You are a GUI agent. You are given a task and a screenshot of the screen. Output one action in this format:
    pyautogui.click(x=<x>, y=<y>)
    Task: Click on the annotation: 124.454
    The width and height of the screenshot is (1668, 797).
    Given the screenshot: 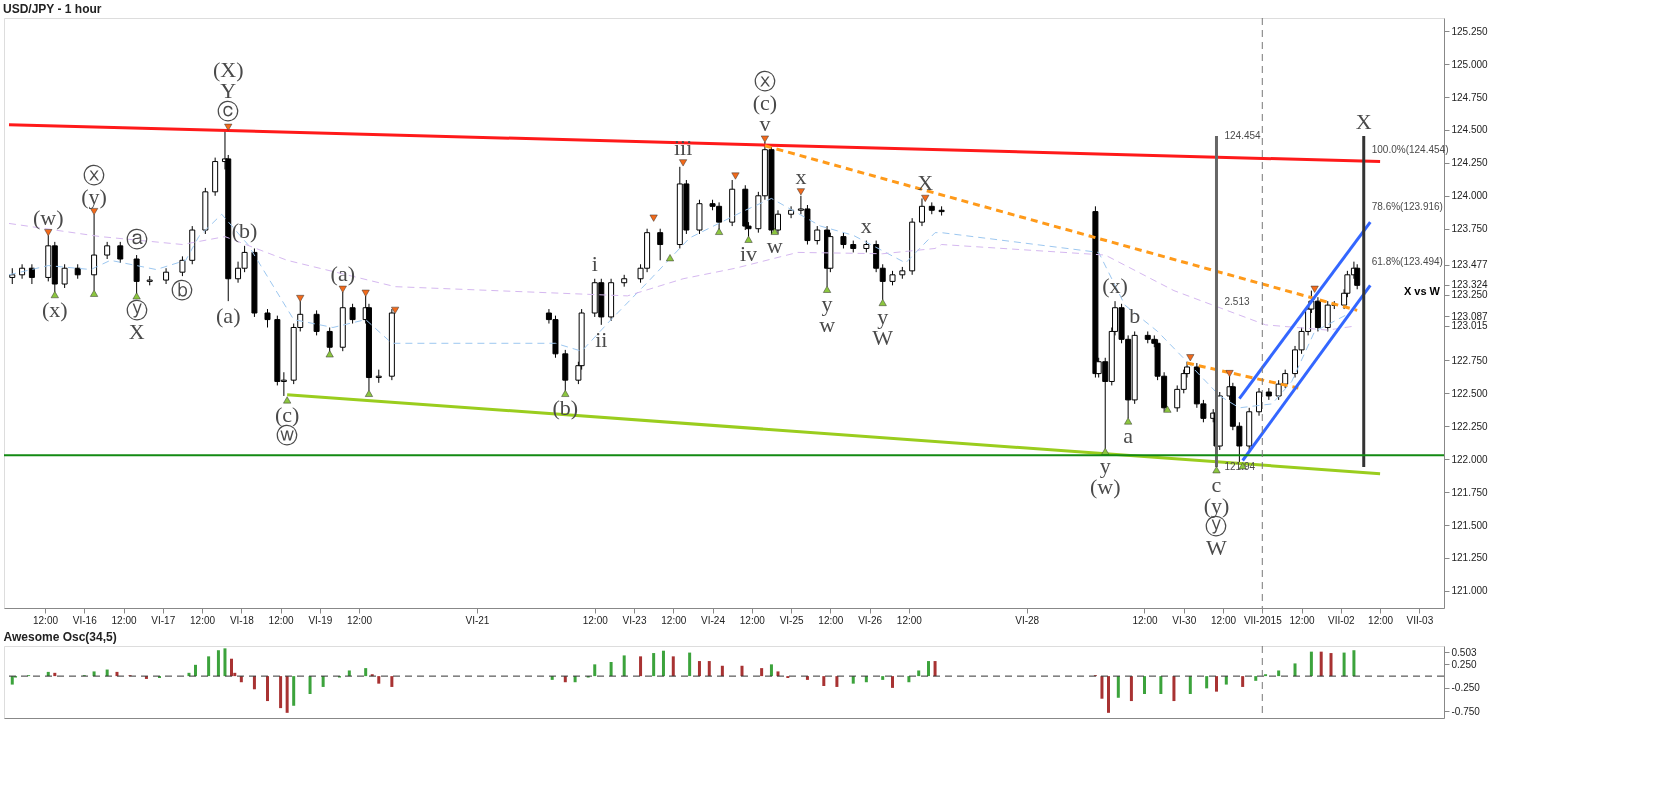 What is the action you would take?
    pyautogui.click(x=1243, y=135)
    